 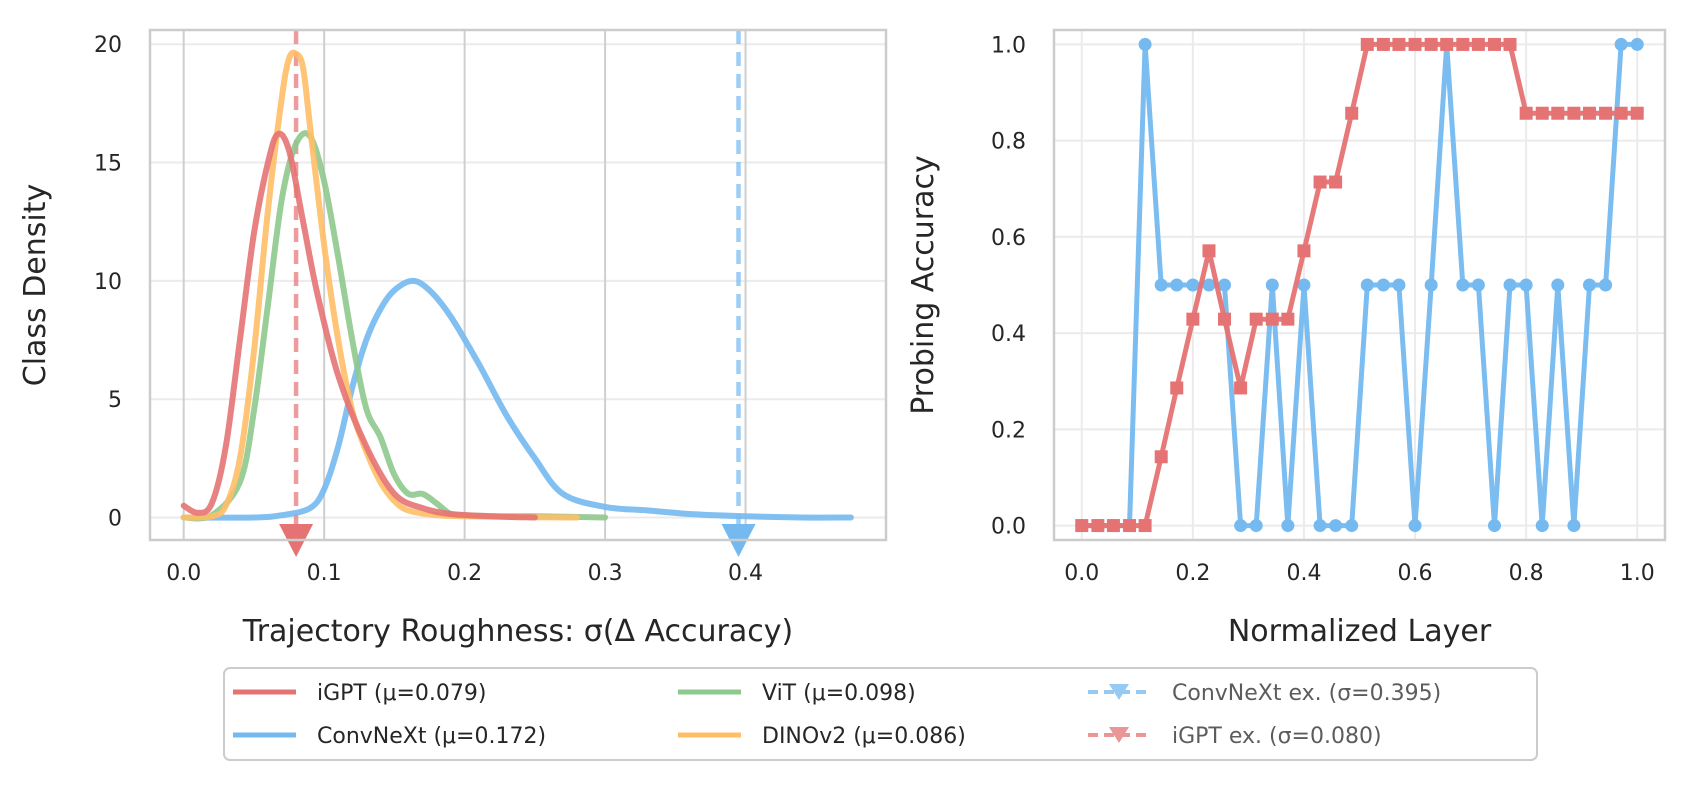 What do you see at coordinates (1277, 736) in the screenshot?
I see `legend-label-igpt-example: iGPT ex. (σ=0.080)` at bounding box center [1277, 736].